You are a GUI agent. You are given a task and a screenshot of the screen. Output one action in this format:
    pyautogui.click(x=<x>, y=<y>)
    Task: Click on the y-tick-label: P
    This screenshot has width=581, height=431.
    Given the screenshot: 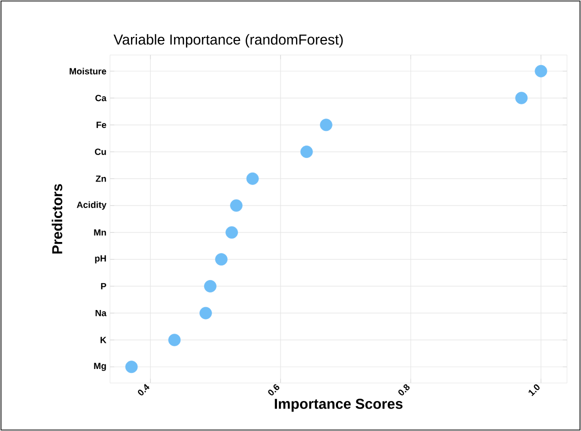 What is the action you would take?
    pyautogui.click(x=103, y=286)
    